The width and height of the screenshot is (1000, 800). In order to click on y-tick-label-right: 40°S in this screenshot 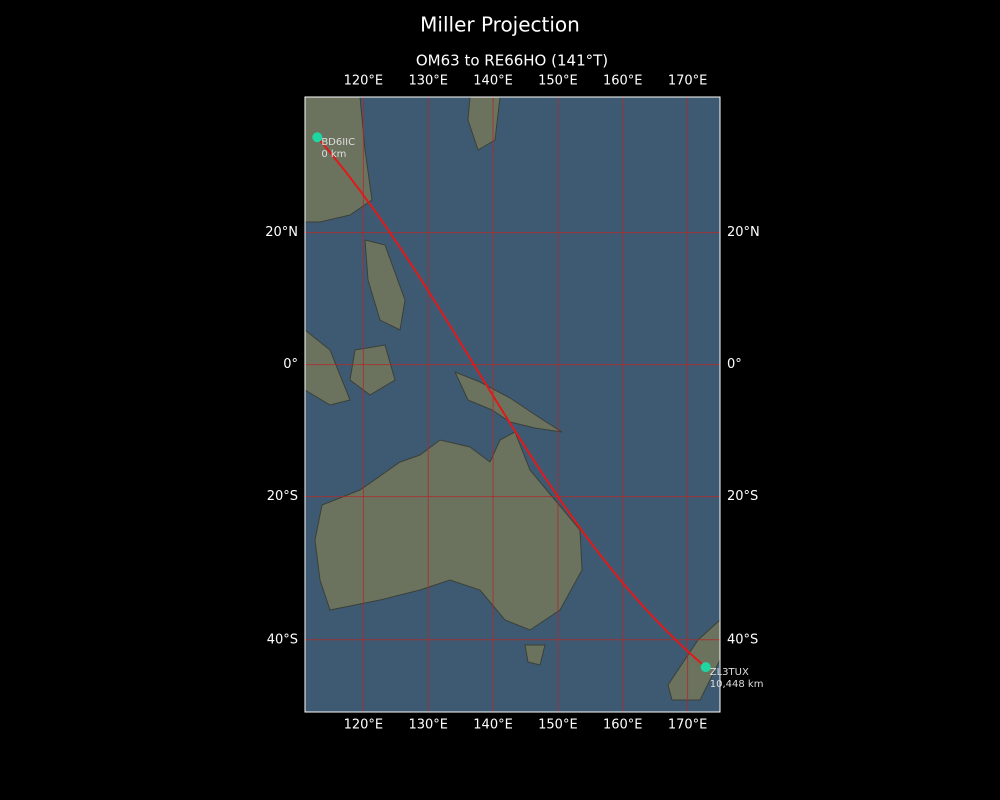, I will do `click(742, 639)`.